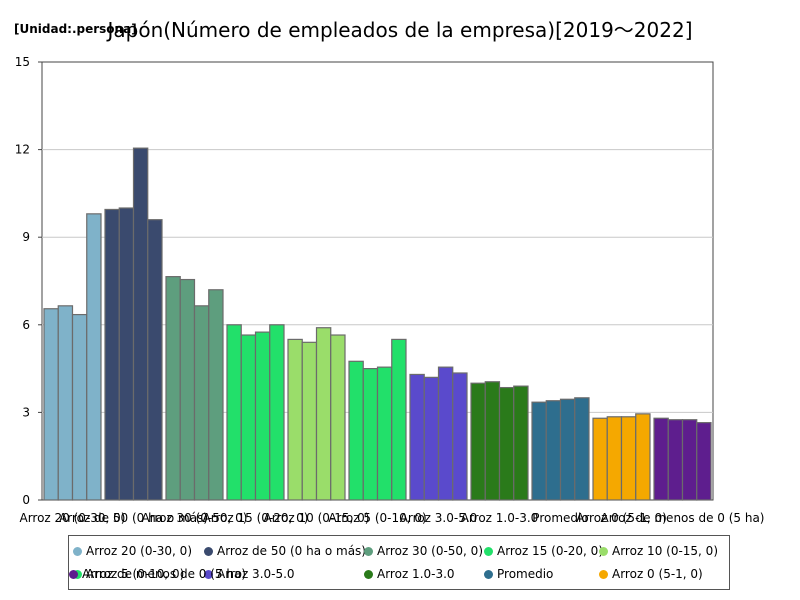 This screenshot has height=600, width=800. Describe the element at coordinates (439, 518) in the screenshot. I see `x-tick-label: Arroz 3.0-5.0` at that location.